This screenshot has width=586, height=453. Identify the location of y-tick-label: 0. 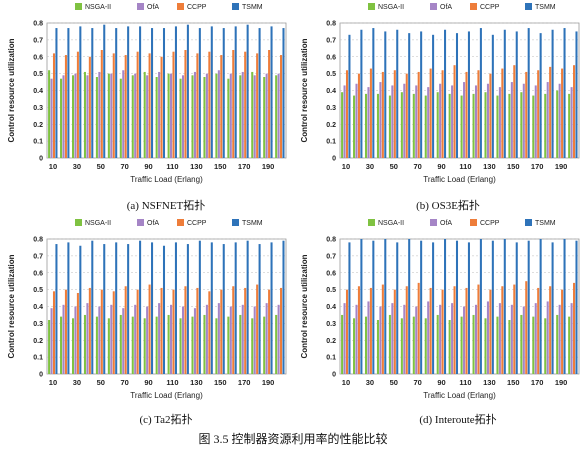
(334, 375).